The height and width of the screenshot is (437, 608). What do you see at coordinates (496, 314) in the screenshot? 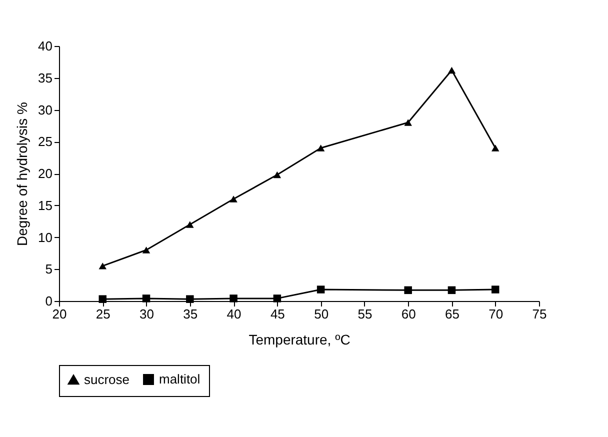
I see `x-tick-label: 70` at bounding box center [496, 314].